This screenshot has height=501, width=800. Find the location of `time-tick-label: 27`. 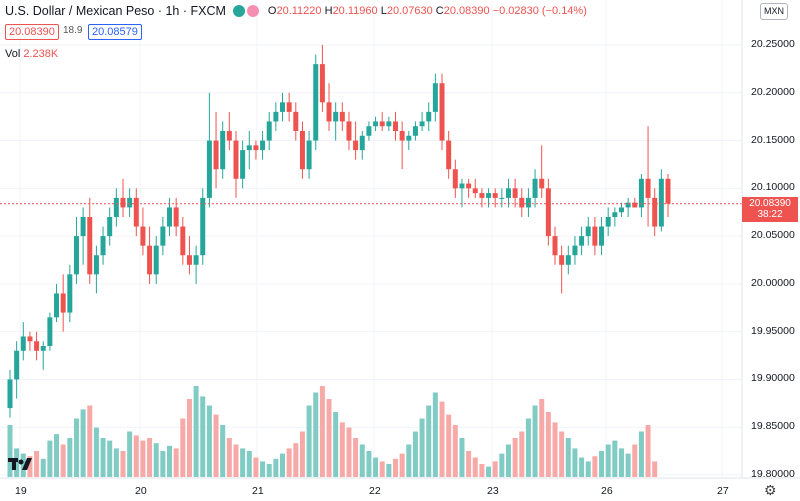

time-tick-label: 27 is located at coordinates (723, 491).